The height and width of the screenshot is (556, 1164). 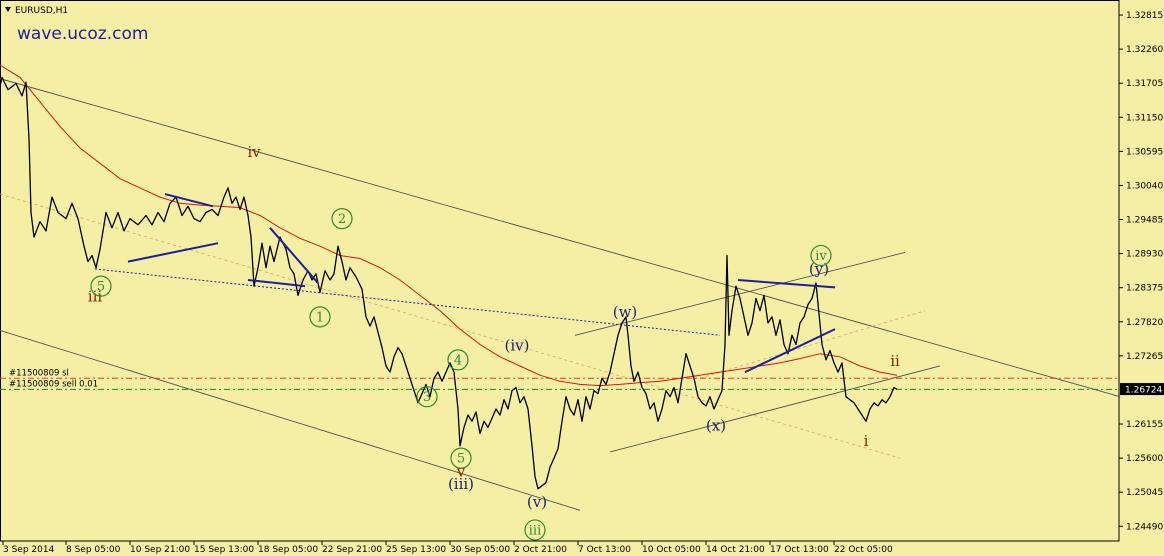 I want to click on x-tick-label: 17 Oct 13:00, so click(x=799, y=550).